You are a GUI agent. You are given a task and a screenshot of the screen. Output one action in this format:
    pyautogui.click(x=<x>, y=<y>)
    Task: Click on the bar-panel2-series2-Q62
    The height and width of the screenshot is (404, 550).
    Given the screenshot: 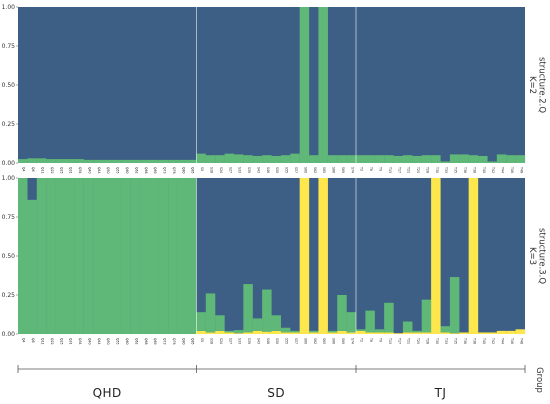 What is the action you would take?
    pyautogui.click(x=135, y=256)
    